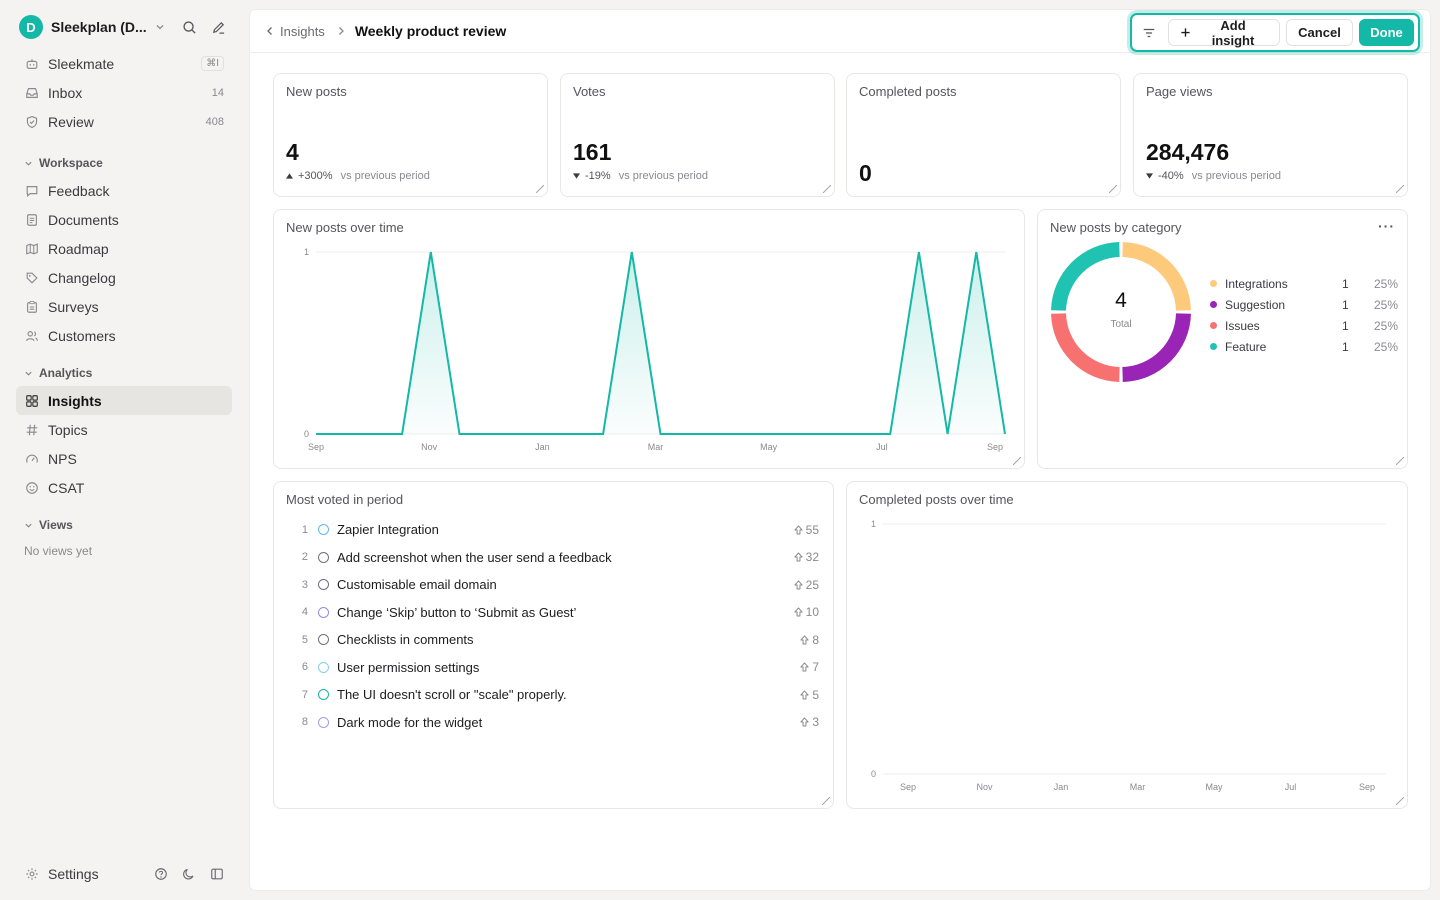 Image resolution: width=1440 pixels, height=900 pixels. I want to click on cancel-button: Cancel, so click(1319, 32).